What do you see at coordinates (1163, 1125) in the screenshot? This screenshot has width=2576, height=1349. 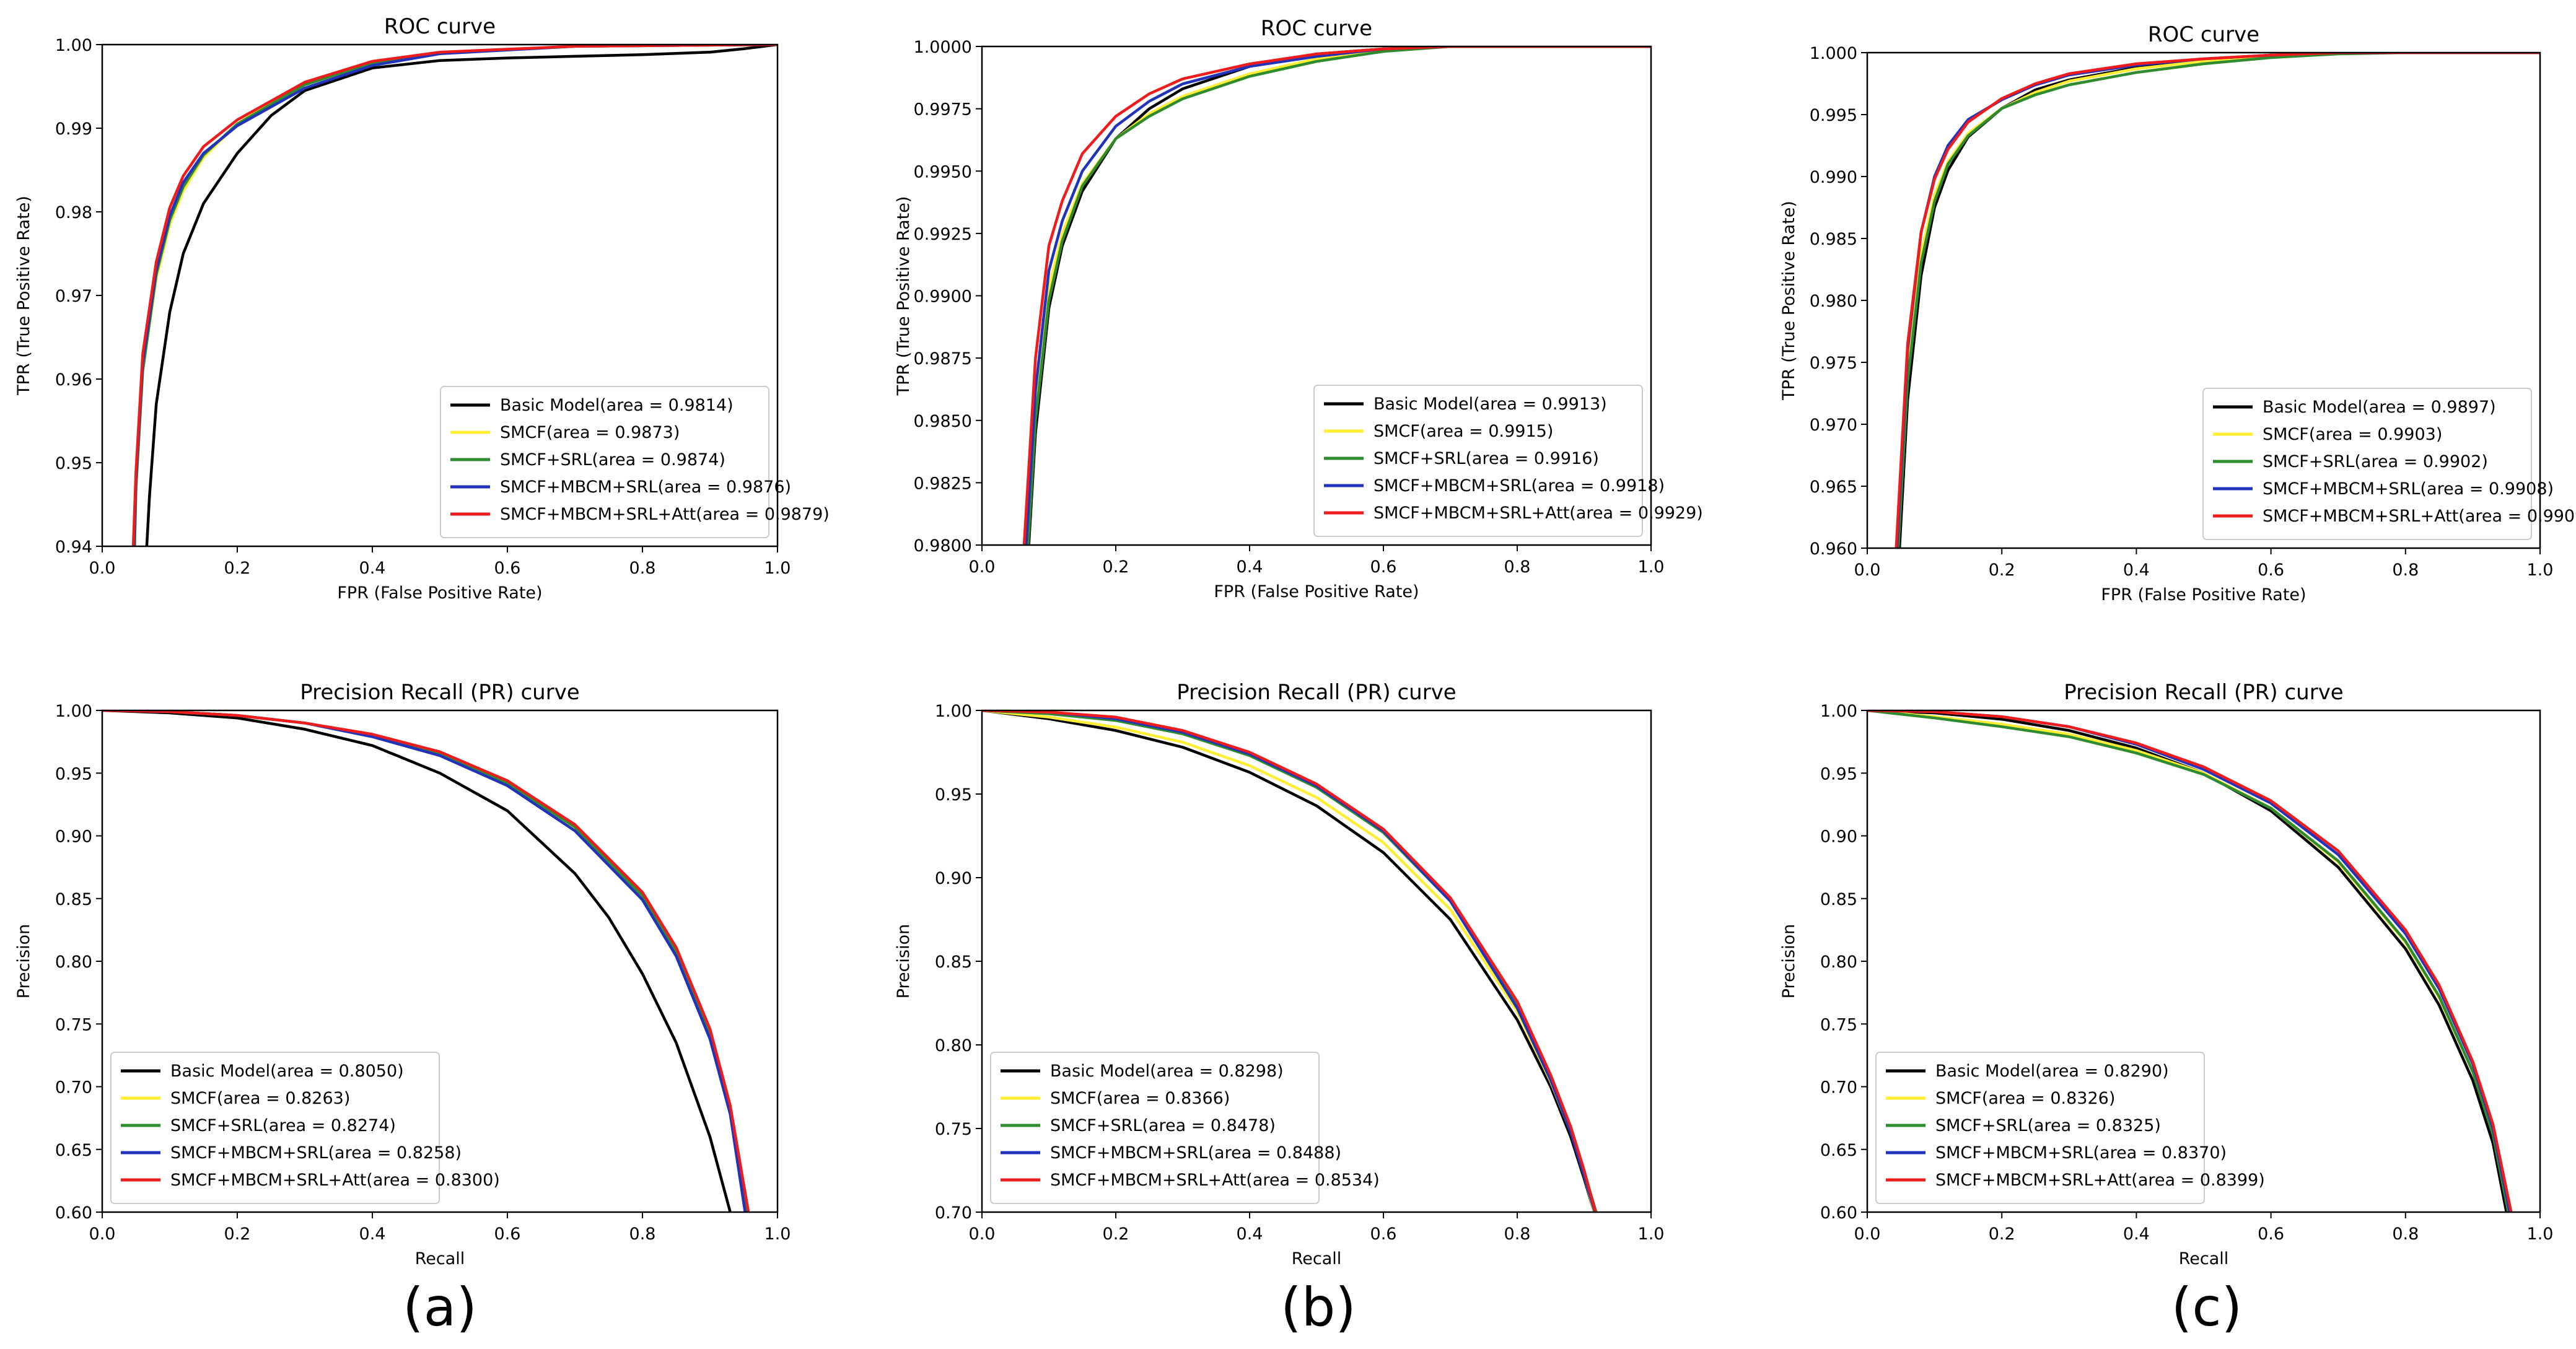 I see `legend-entry: SMCF+SRL(area = 0.8478)` at bounding box center [1163, 1125].